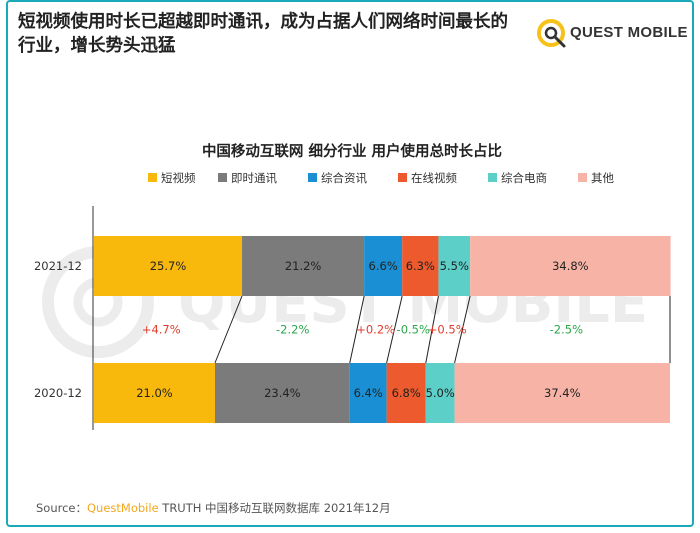 The height and width of the screenshot is (533, 700). Describe the element at coordinates (551, 33) in the screenshot. I see `questmobile-logo-icon` at that location.